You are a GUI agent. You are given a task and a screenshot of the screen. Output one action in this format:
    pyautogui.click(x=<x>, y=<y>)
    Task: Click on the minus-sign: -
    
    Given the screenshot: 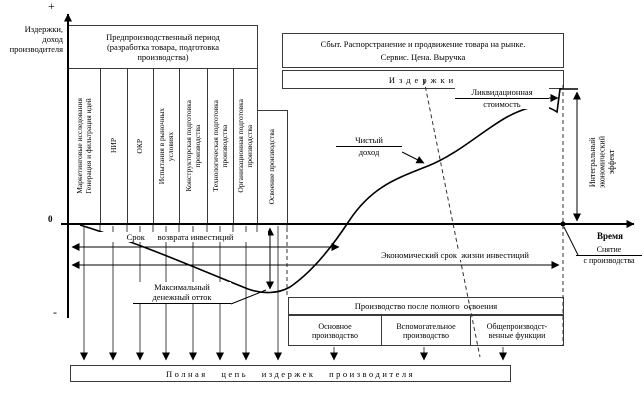 What is the action you would take?
    pyautogui.click(x=55, y=312)
    